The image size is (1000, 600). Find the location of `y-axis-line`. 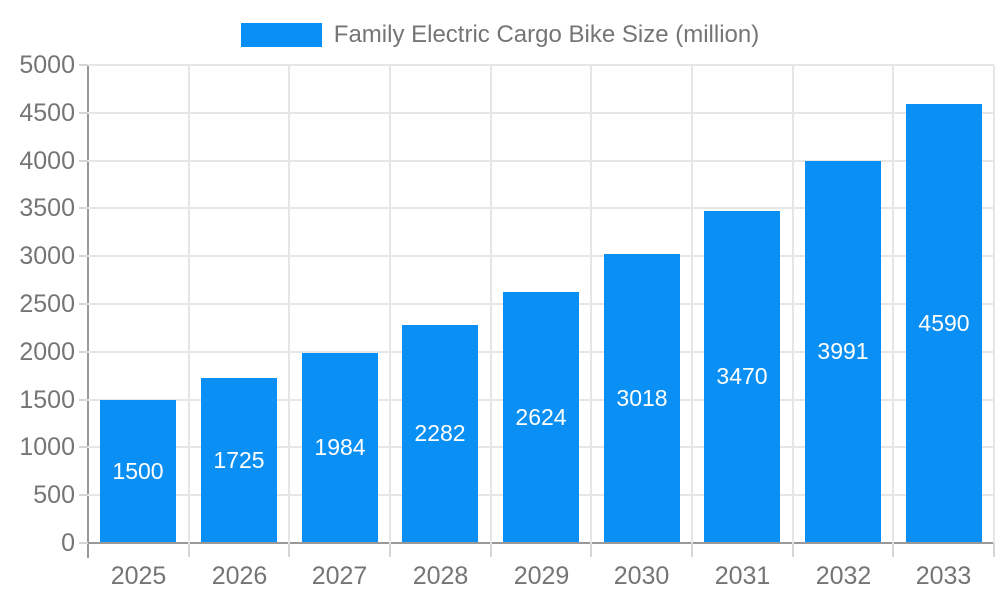

y-axis-line is located at coordinates (88, 311).